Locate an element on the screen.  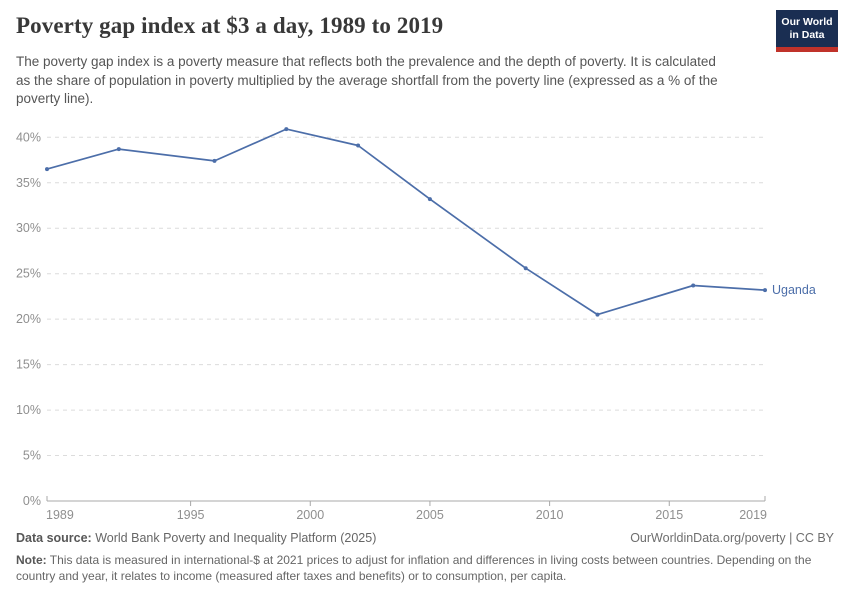
y-tick-label: 30% is located at coordinates (28, 228).